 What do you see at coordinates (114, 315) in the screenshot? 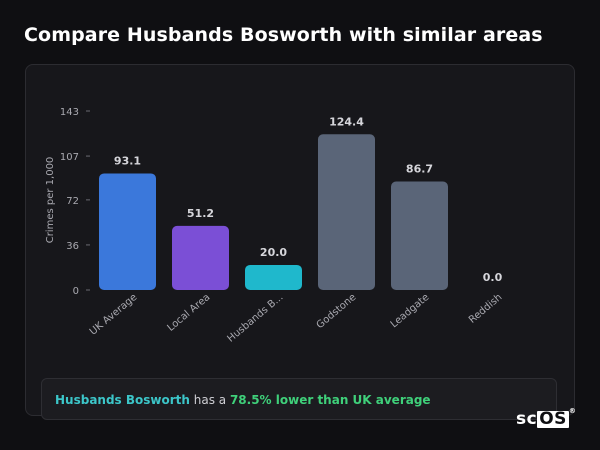
I see `x-category-label: UK Average` at bounding box center [114, 315].